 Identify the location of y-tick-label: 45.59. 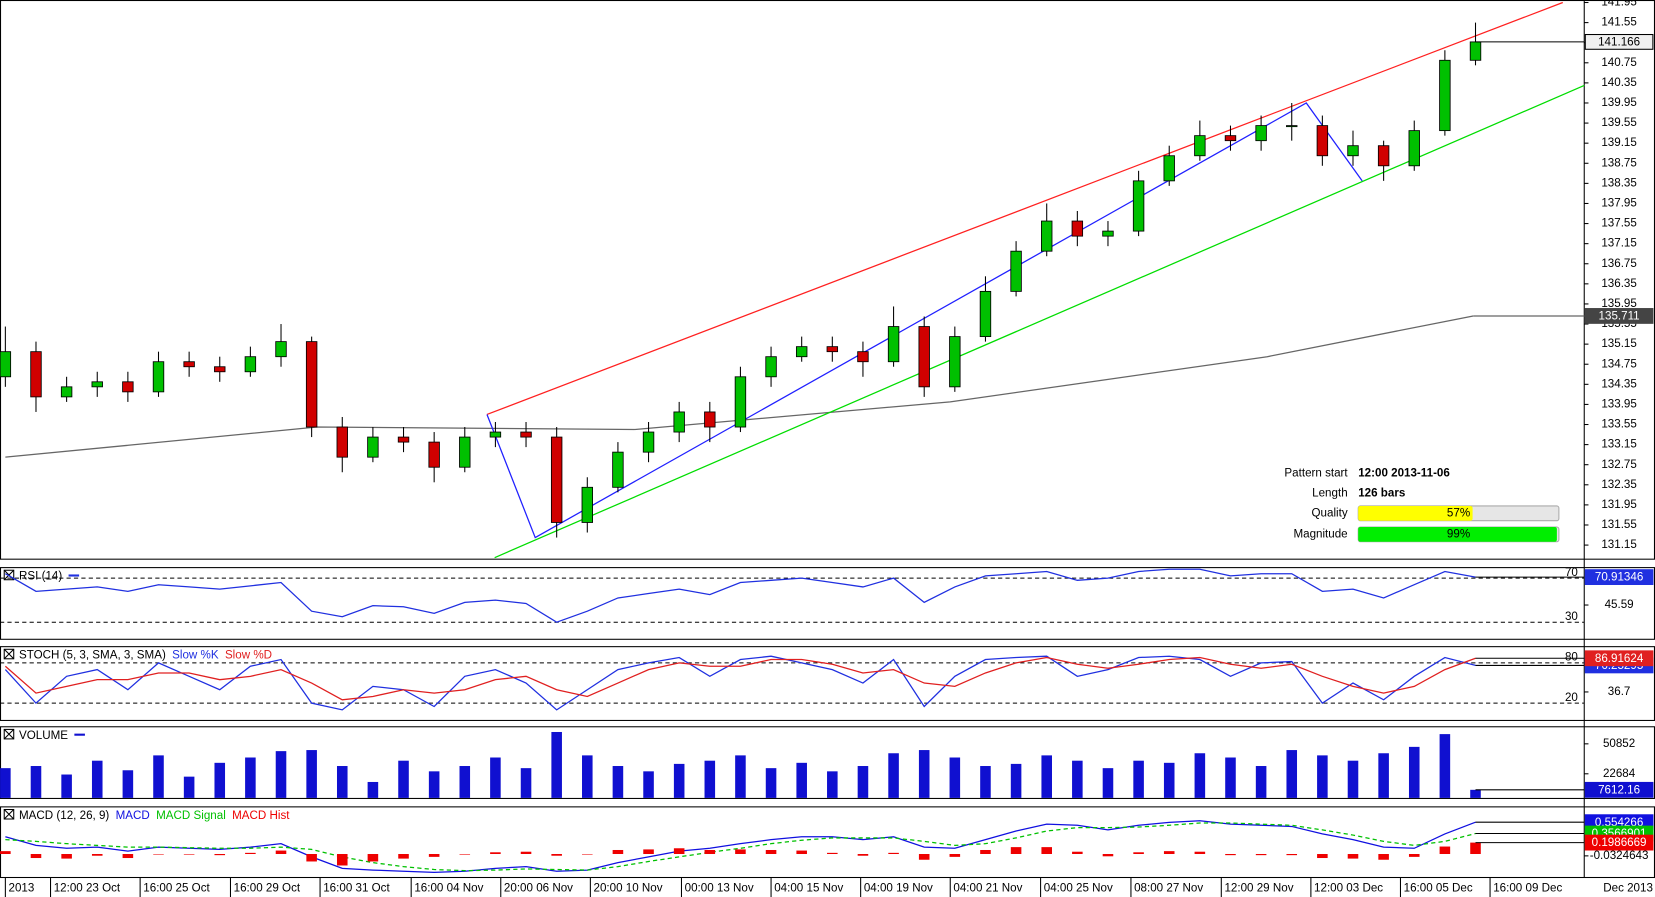
(1619, 604).